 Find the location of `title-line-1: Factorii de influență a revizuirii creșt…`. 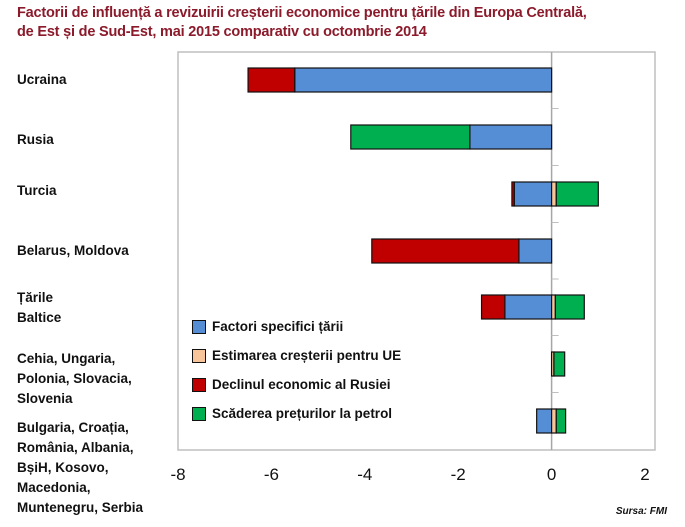

title-line-1: Factorii de influență a revizuirii creșt… is located at coordinates (302, 13).